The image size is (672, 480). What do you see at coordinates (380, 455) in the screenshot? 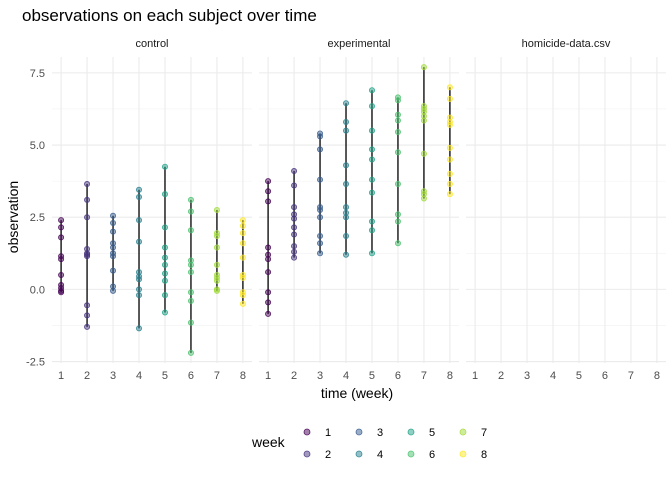
I see `legend-label: 4` at bounding box center [380, 455].